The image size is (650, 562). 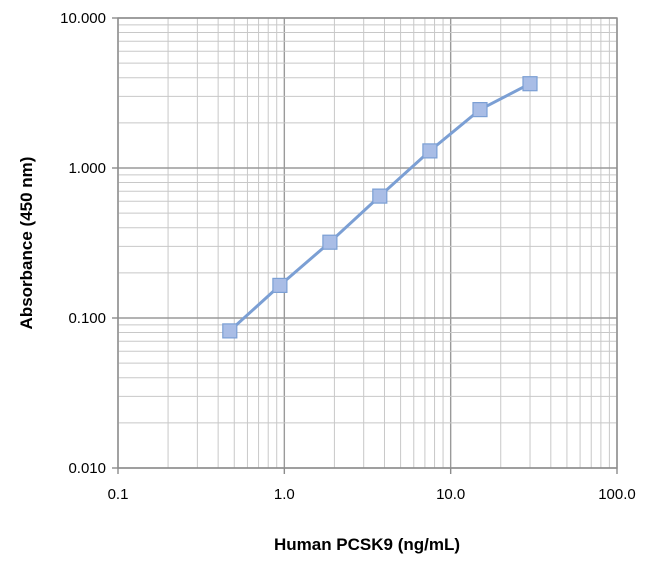 I want to click on x-axis-title: Human PCSK9 (ng/mL), so click(x=367, y=544).